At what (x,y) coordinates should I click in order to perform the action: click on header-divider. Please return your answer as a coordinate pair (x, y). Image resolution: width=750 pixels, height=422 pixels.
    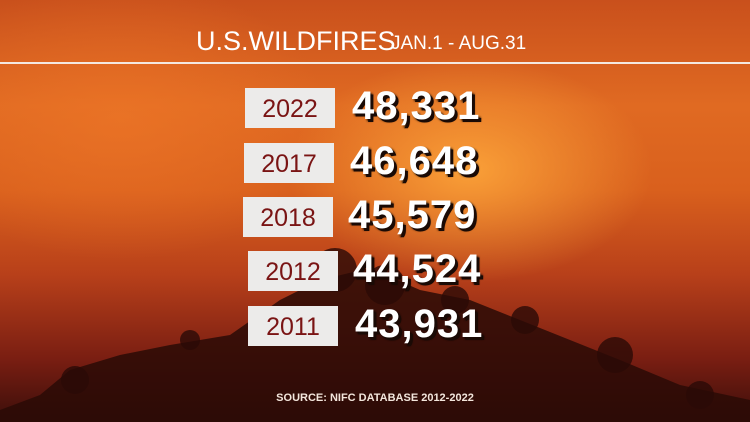
    Looking at the image, I should click on (375, 63).